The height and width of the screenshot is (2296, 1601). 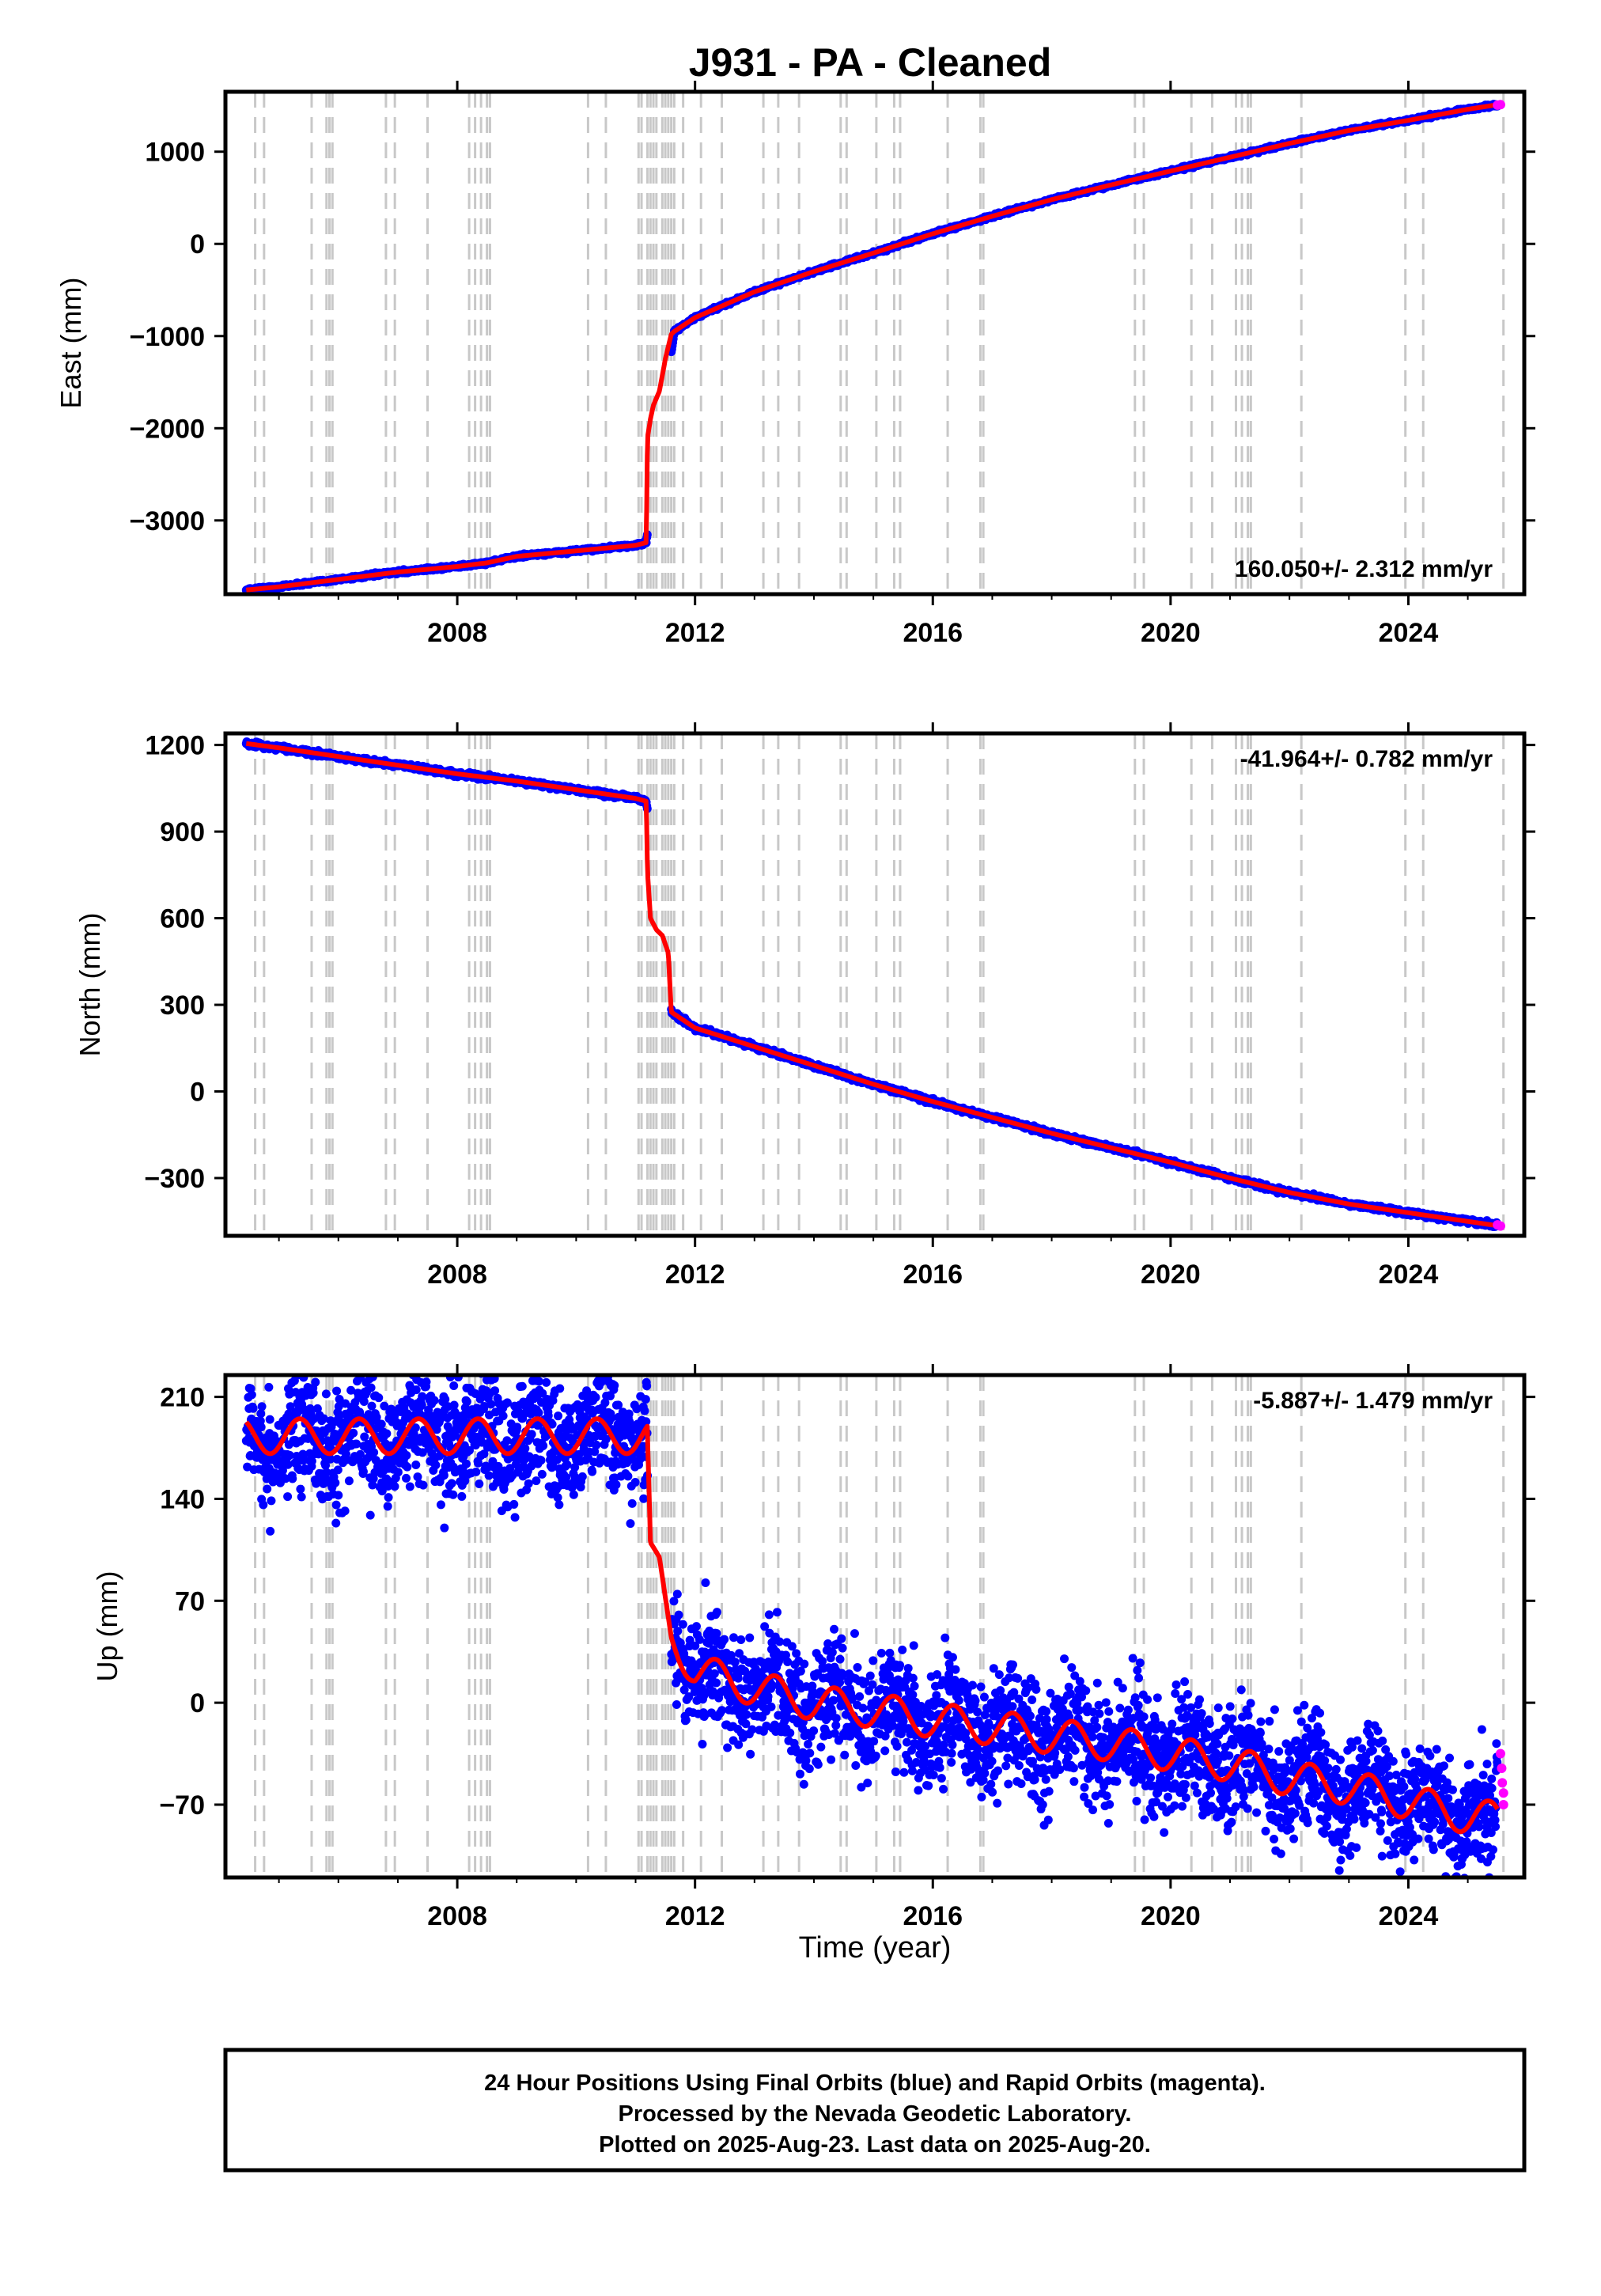 What do you see at coordinates (168, 429) in the screenshot?
I see `y-tick-label: −2000` at bounding box center [168, 429].